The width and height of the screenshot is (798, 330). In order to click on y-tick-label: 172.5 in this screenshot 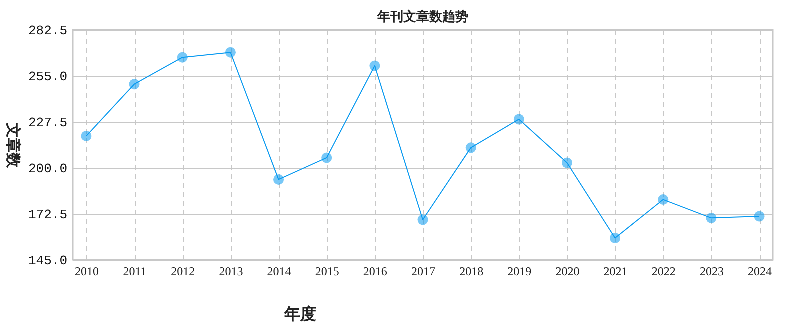, I will do `click(48, 215)`.